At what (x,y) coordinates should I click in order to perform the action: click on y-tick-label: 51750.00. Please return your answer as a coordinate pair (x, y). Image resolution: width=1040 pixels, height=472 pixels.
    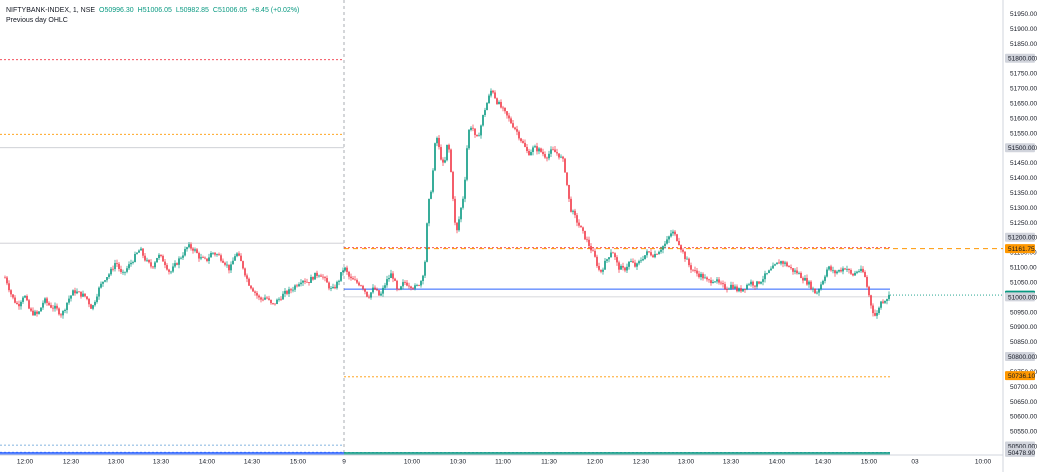
    Looking at the image, I should click on (1023, 74).